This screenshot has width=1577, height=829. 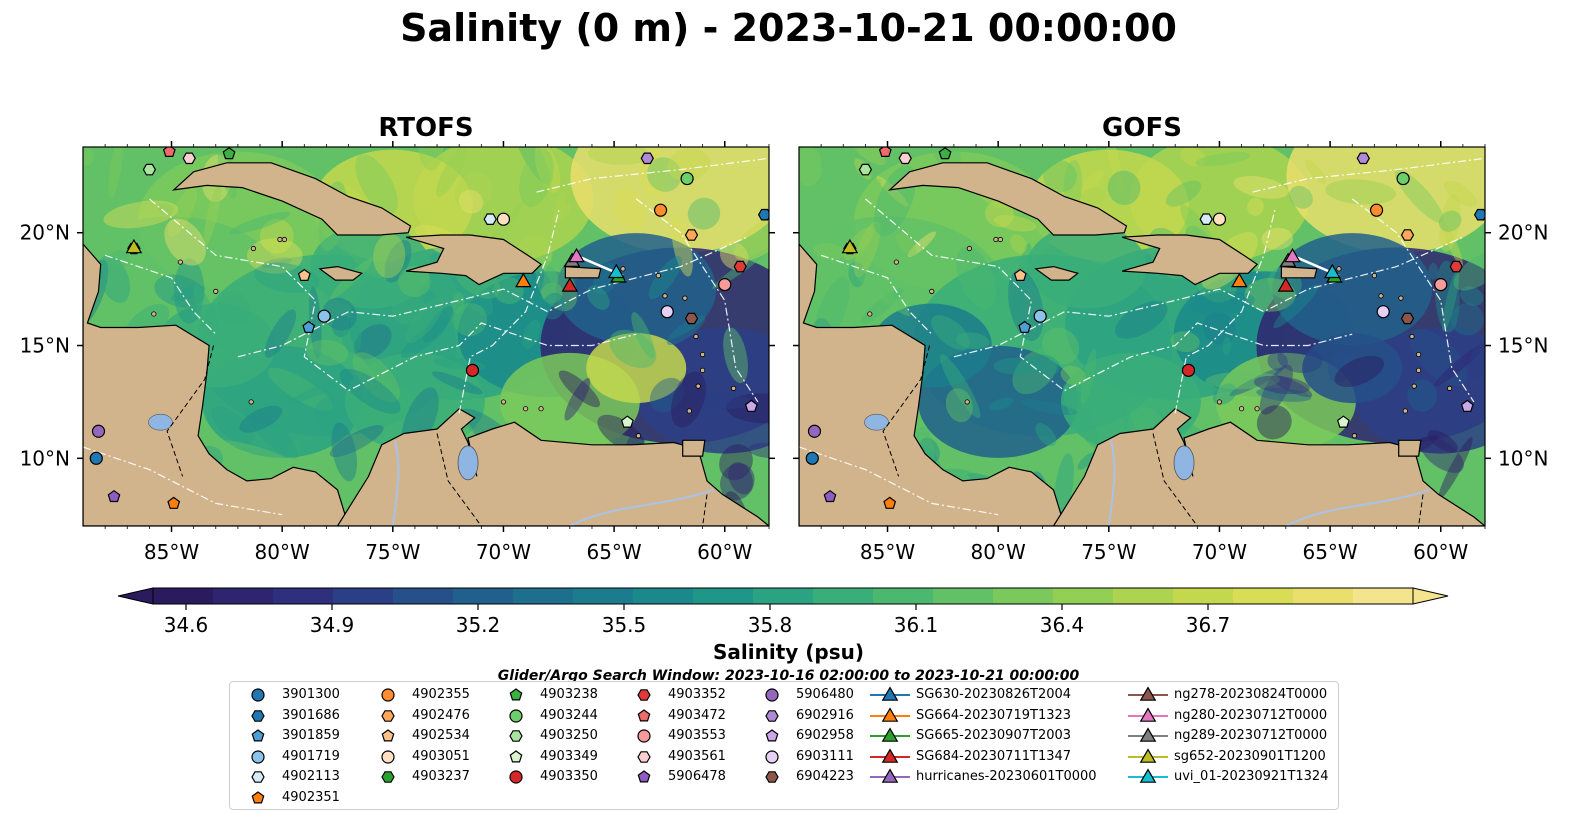 I want to click on legend-label: ng289-20230712T0000, so click(x=1251, y=736).